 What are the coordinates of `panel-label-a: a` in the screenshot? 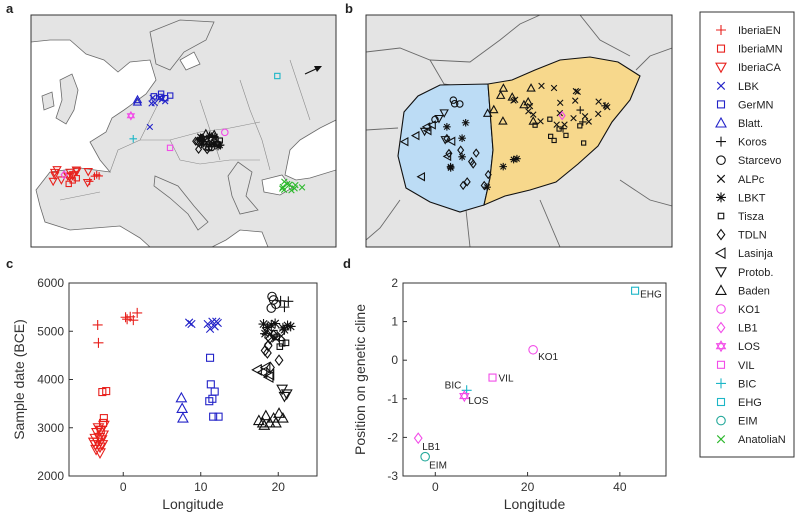 It's located at (10, 8).